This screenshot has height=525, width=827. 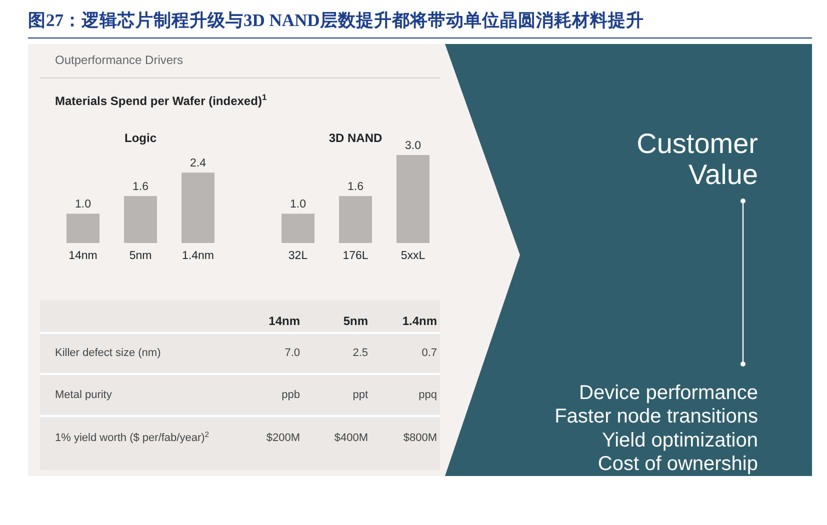 What do you see at coordinates (427, 395) in the screenshot?
I see `text: ppq` at bounding box center [427, 395].